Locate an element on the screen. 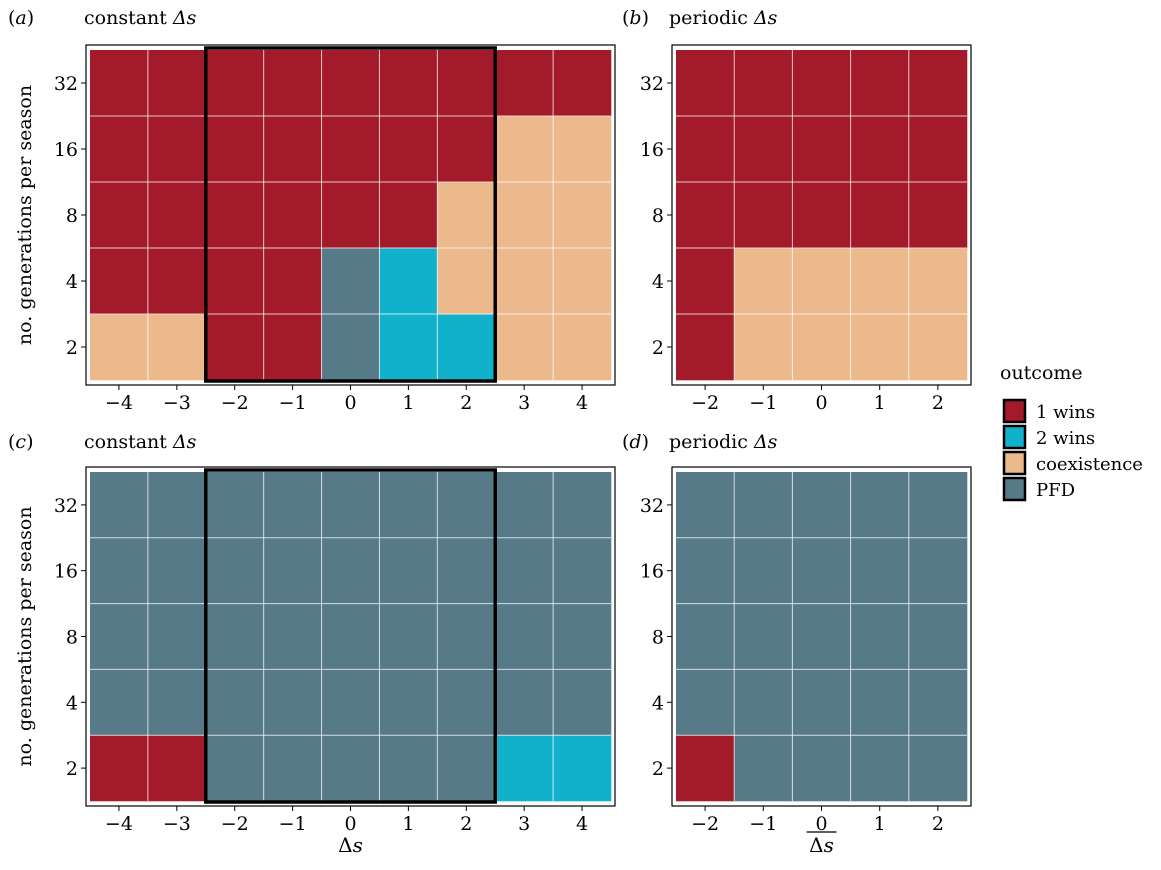 This screenshot has height=870, width=1161. panel-label-open: ( is located at coordinates (625, 442).